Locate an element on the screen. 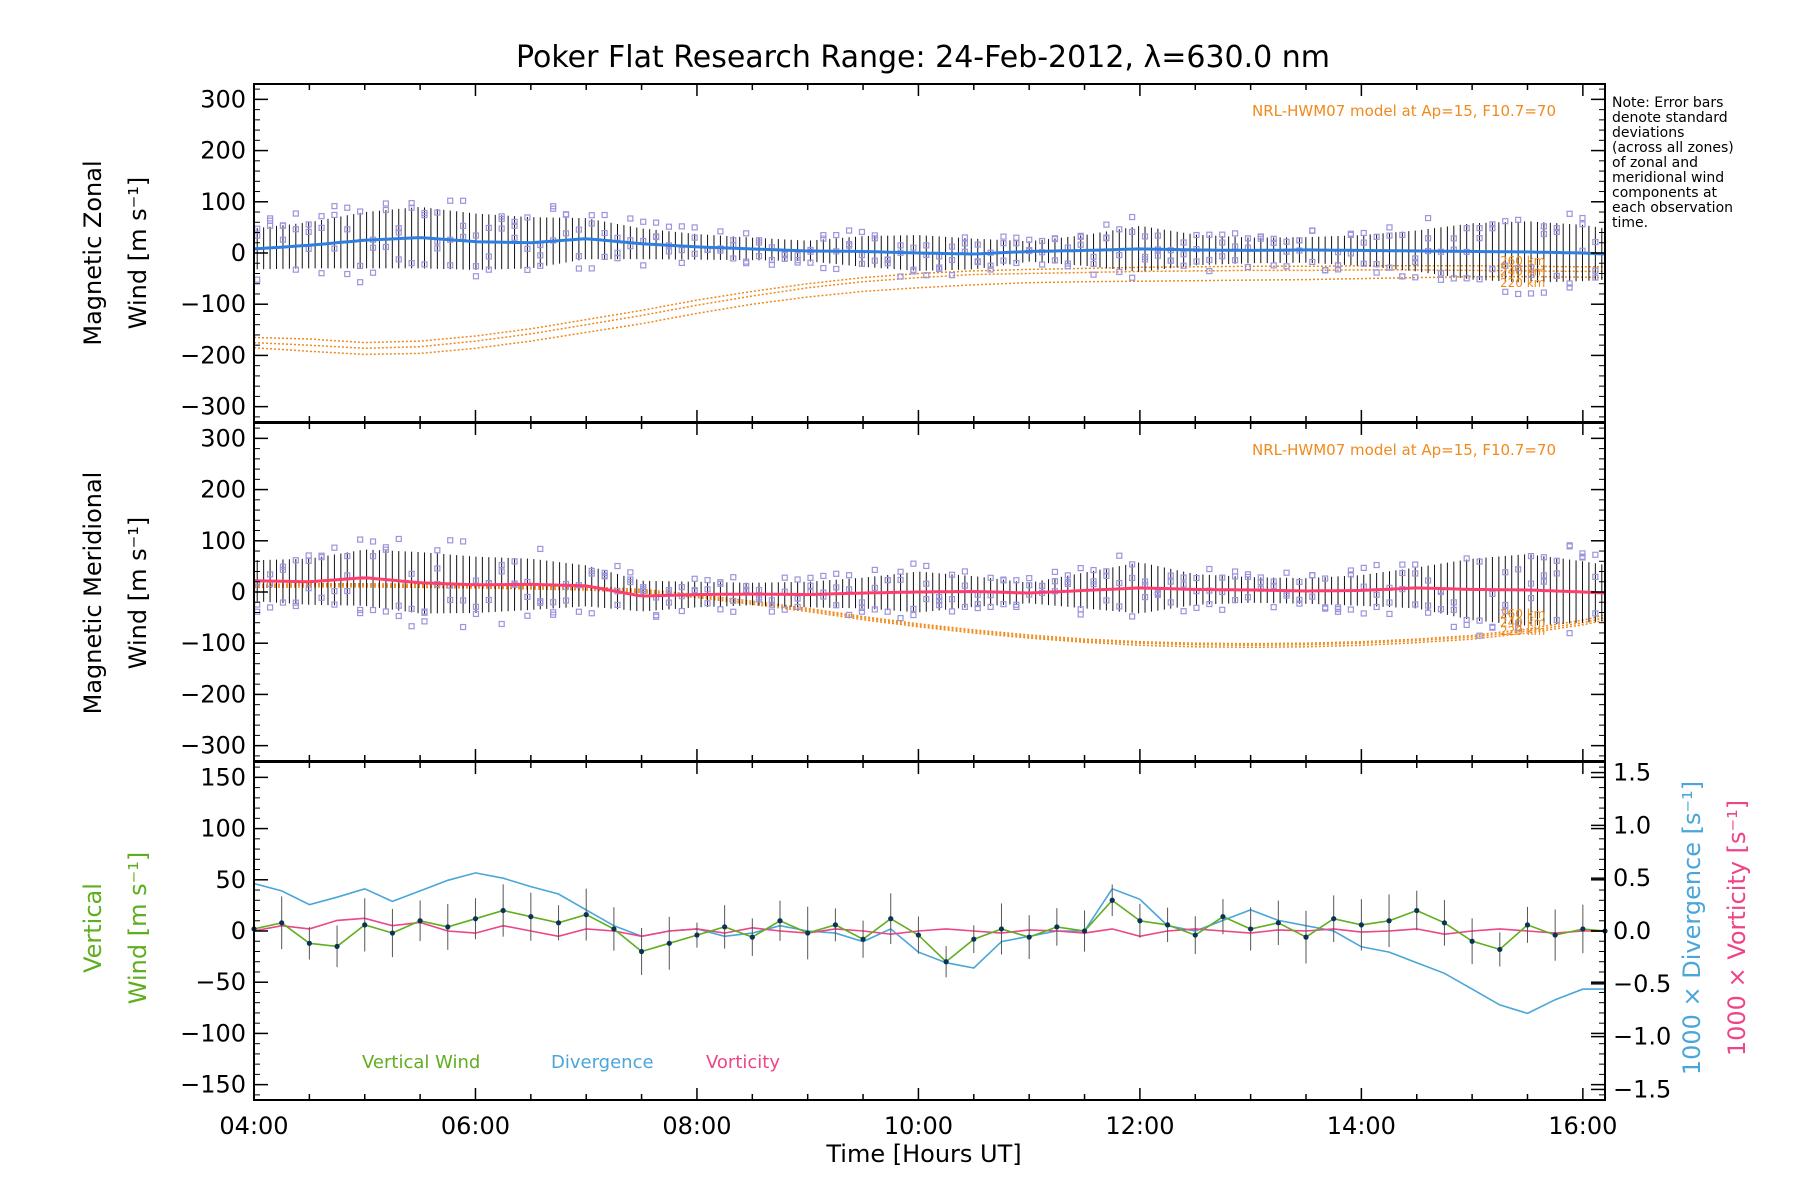 This screenshot has width=1800, height=1200. y2-tick-label: 0.0 is located at coordinates (1632, 931).